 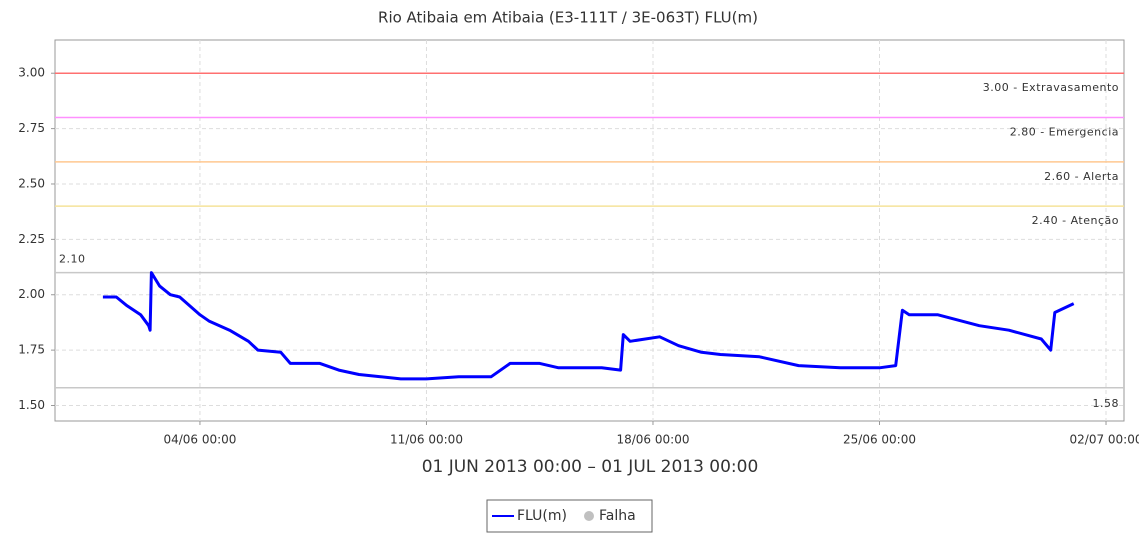 What do you see at coordinates (1075, 220) in the screenshot?
I see `threshold-label: 2.40 - Atenção` at bounding box center [1075, 220].